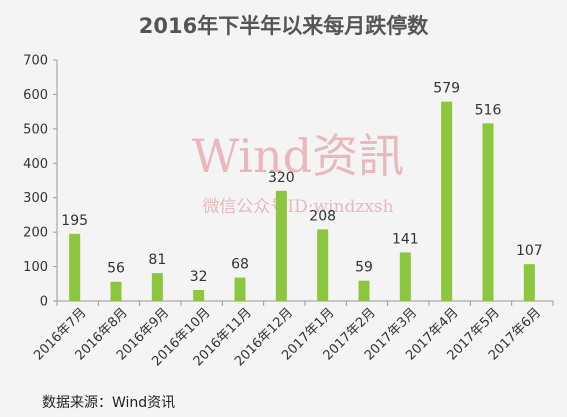  I want to click on data-label: 59, so click(364, 268).